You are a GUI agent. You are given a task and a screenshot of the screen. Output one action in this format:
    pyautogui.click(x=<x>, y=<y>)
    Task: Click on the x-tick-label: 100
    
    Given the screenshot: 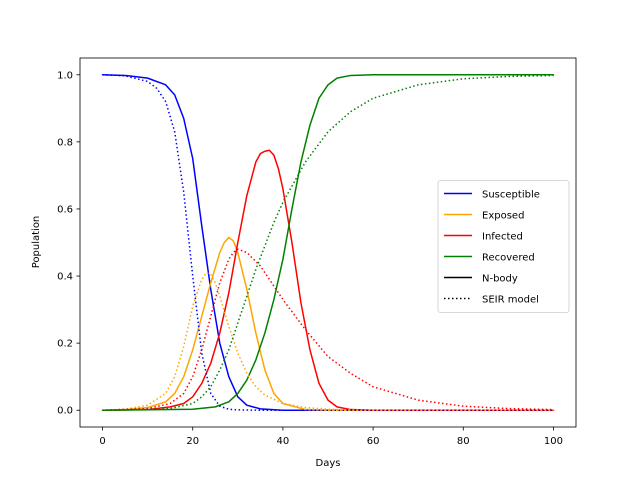 What is the action you would take?
    pyautogui.click(x=553, y=441)
    